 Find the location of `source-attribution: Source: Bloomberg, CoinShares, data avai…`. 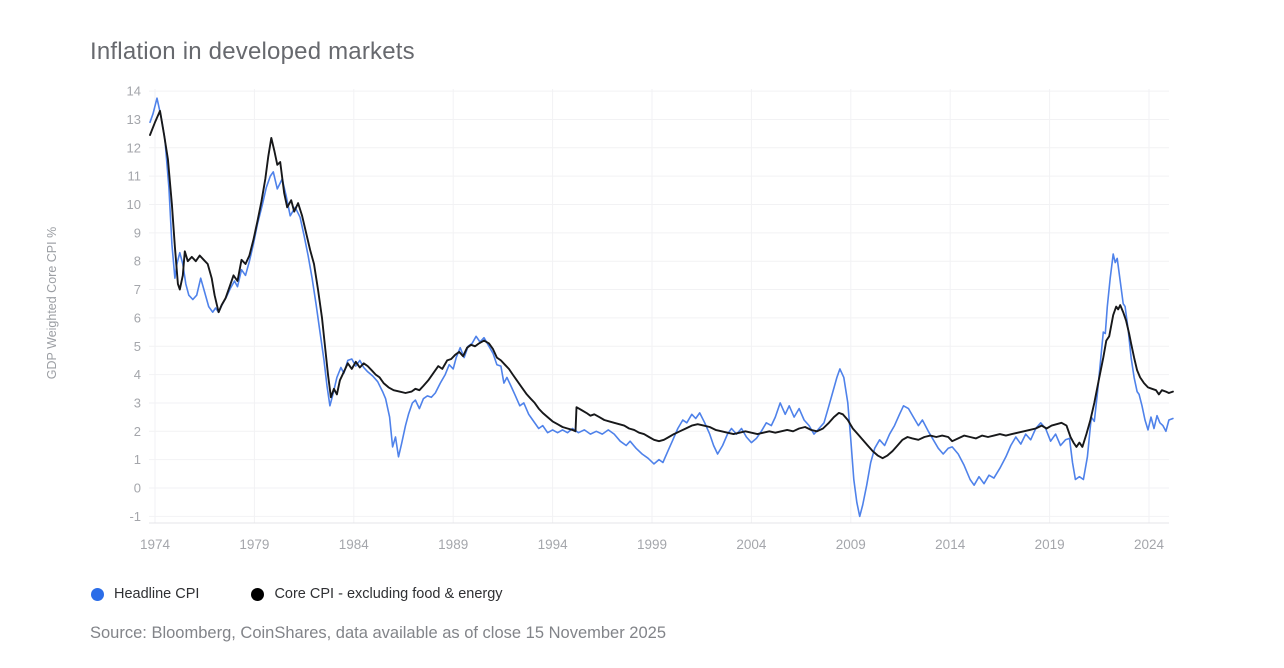

source-attribution: Source: Bloomberg, CoinShares, data avai… is located at coordinates (378, 633).